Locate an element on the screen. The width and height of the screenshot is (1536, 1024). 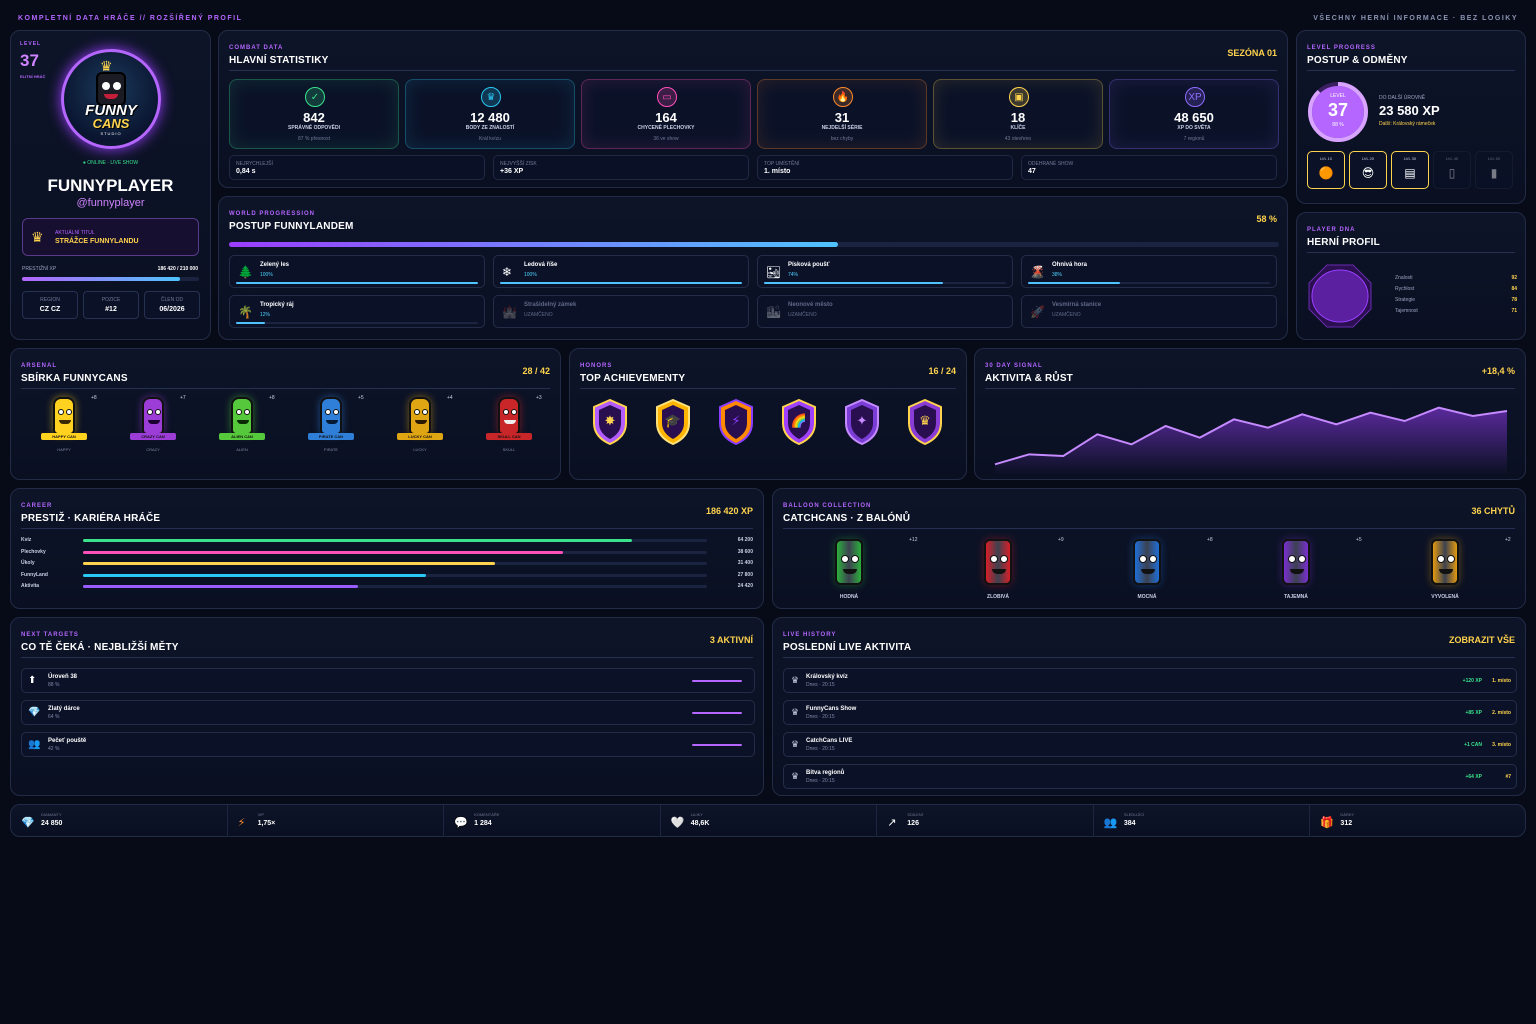
signal-kicker: 30 DAY SIGNAL is located at coordinates (1014, 366).